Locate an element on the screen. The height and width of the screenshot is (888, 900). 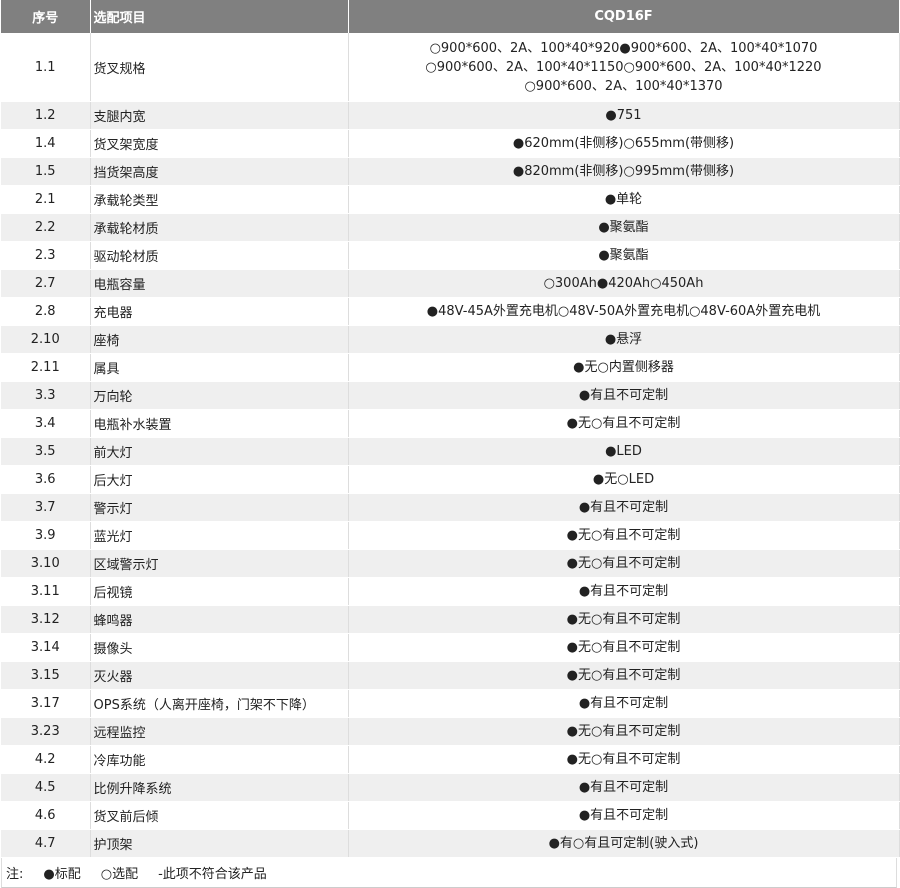
table-row: 4.6 货叉前后倾 ●有且不可定制 is located at coordinates (450, 815).